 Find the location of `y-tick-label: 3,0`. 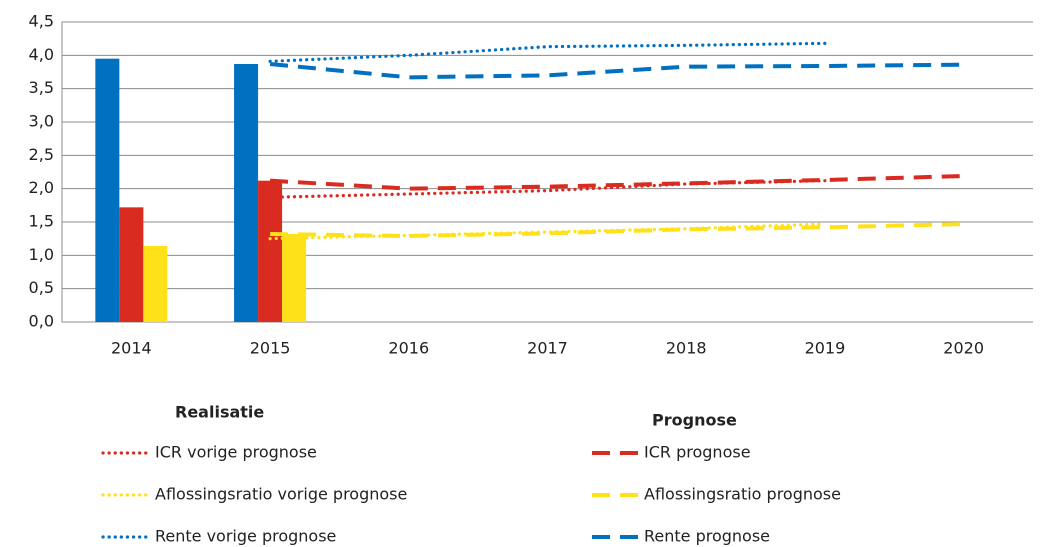

y-tick-label: 3,0 is located at coordinates (41, 121).